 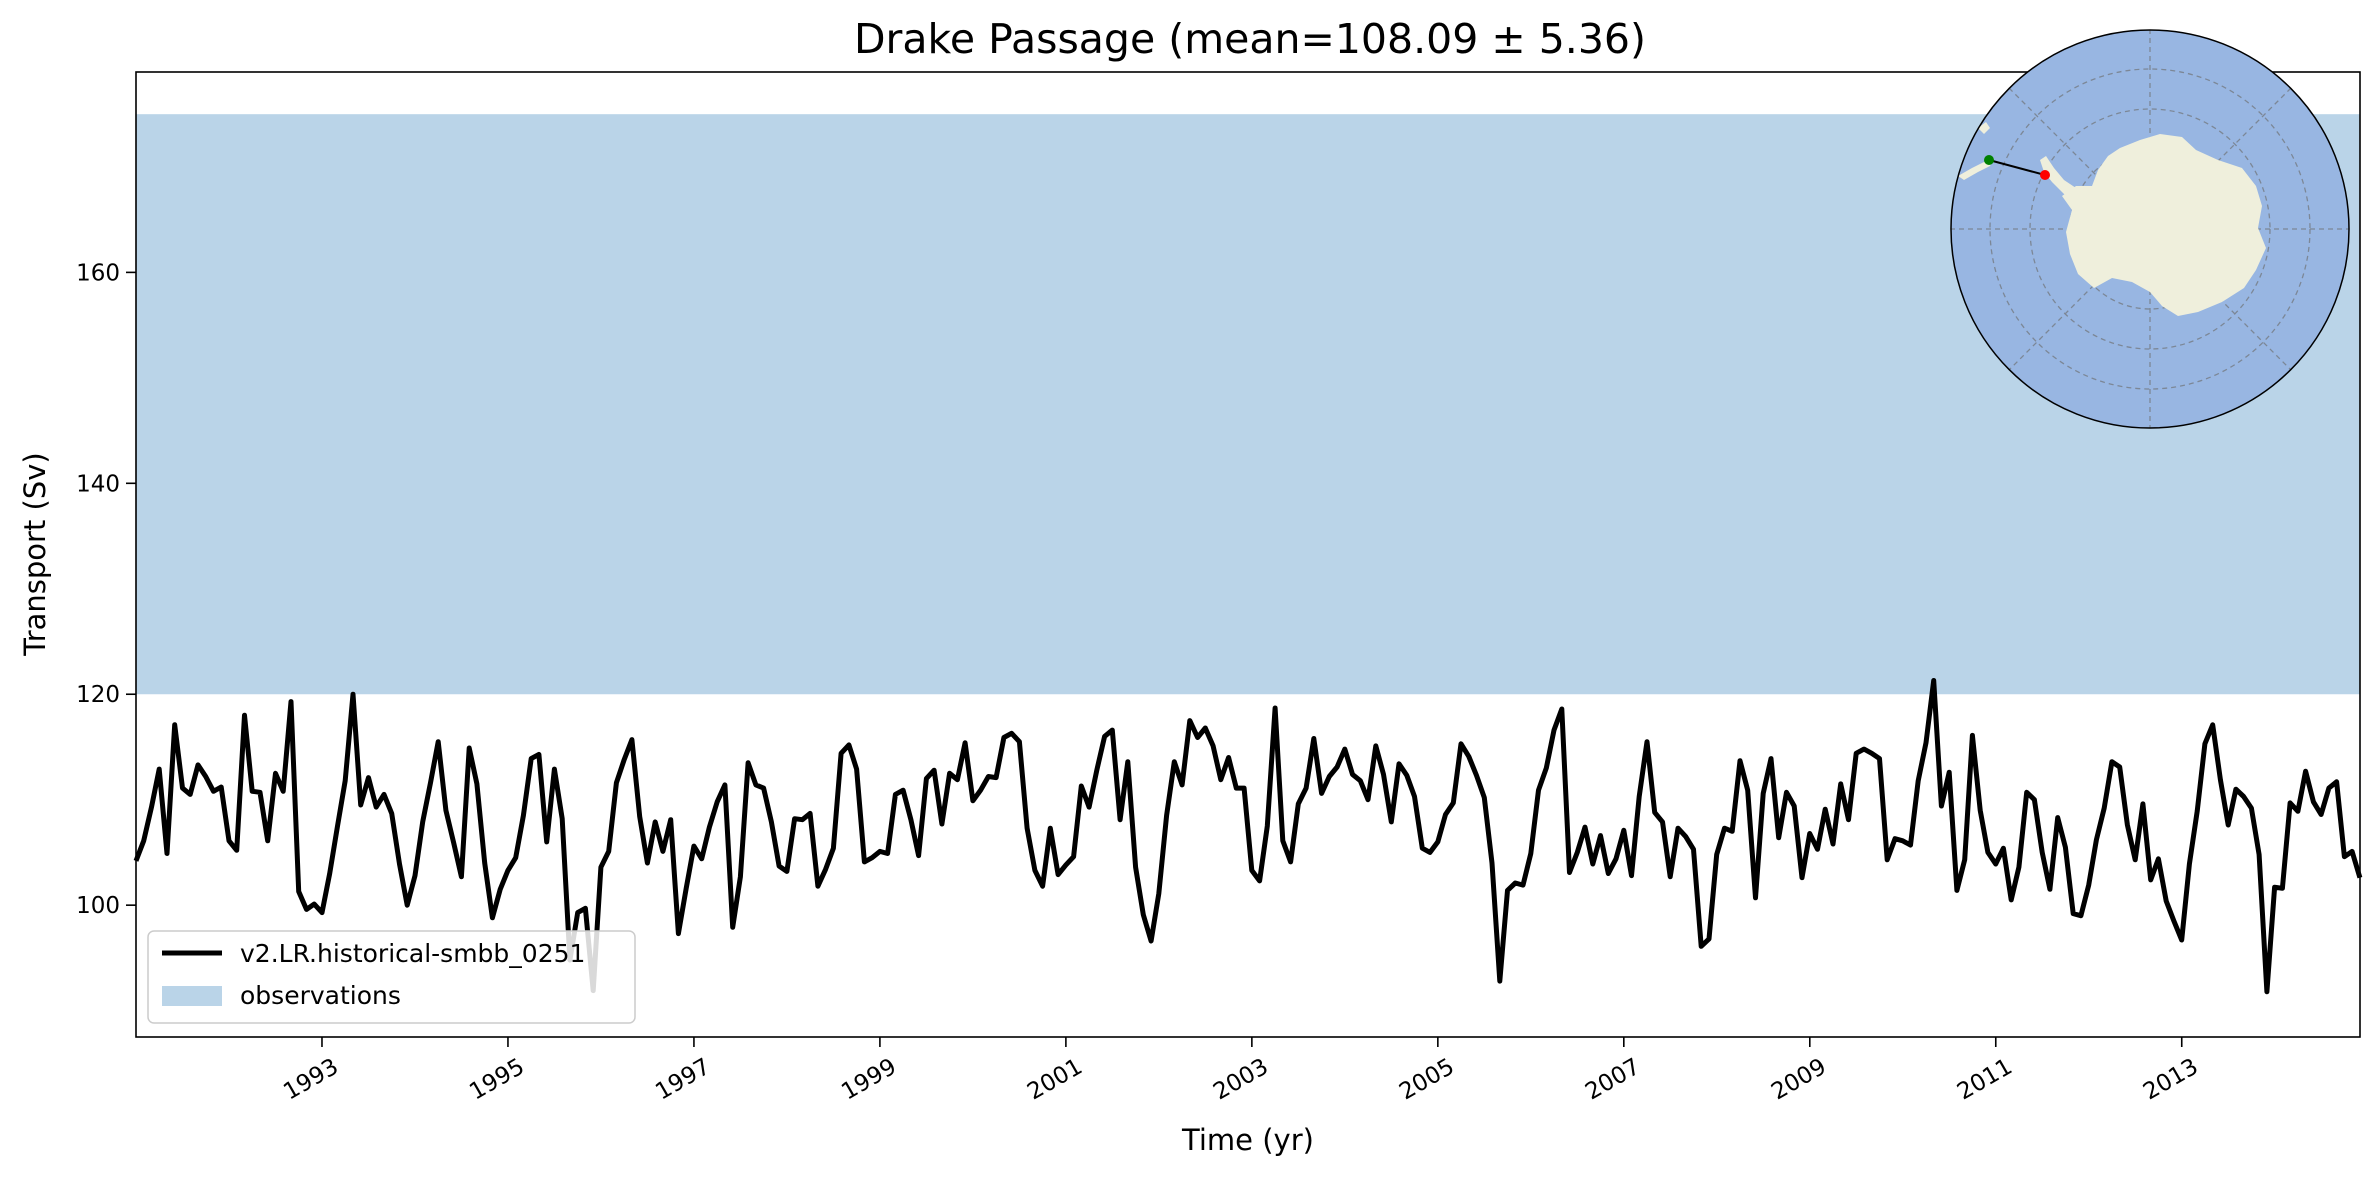 I want to click on x-tick-label: 2011, so click(x=1985, y=1080).